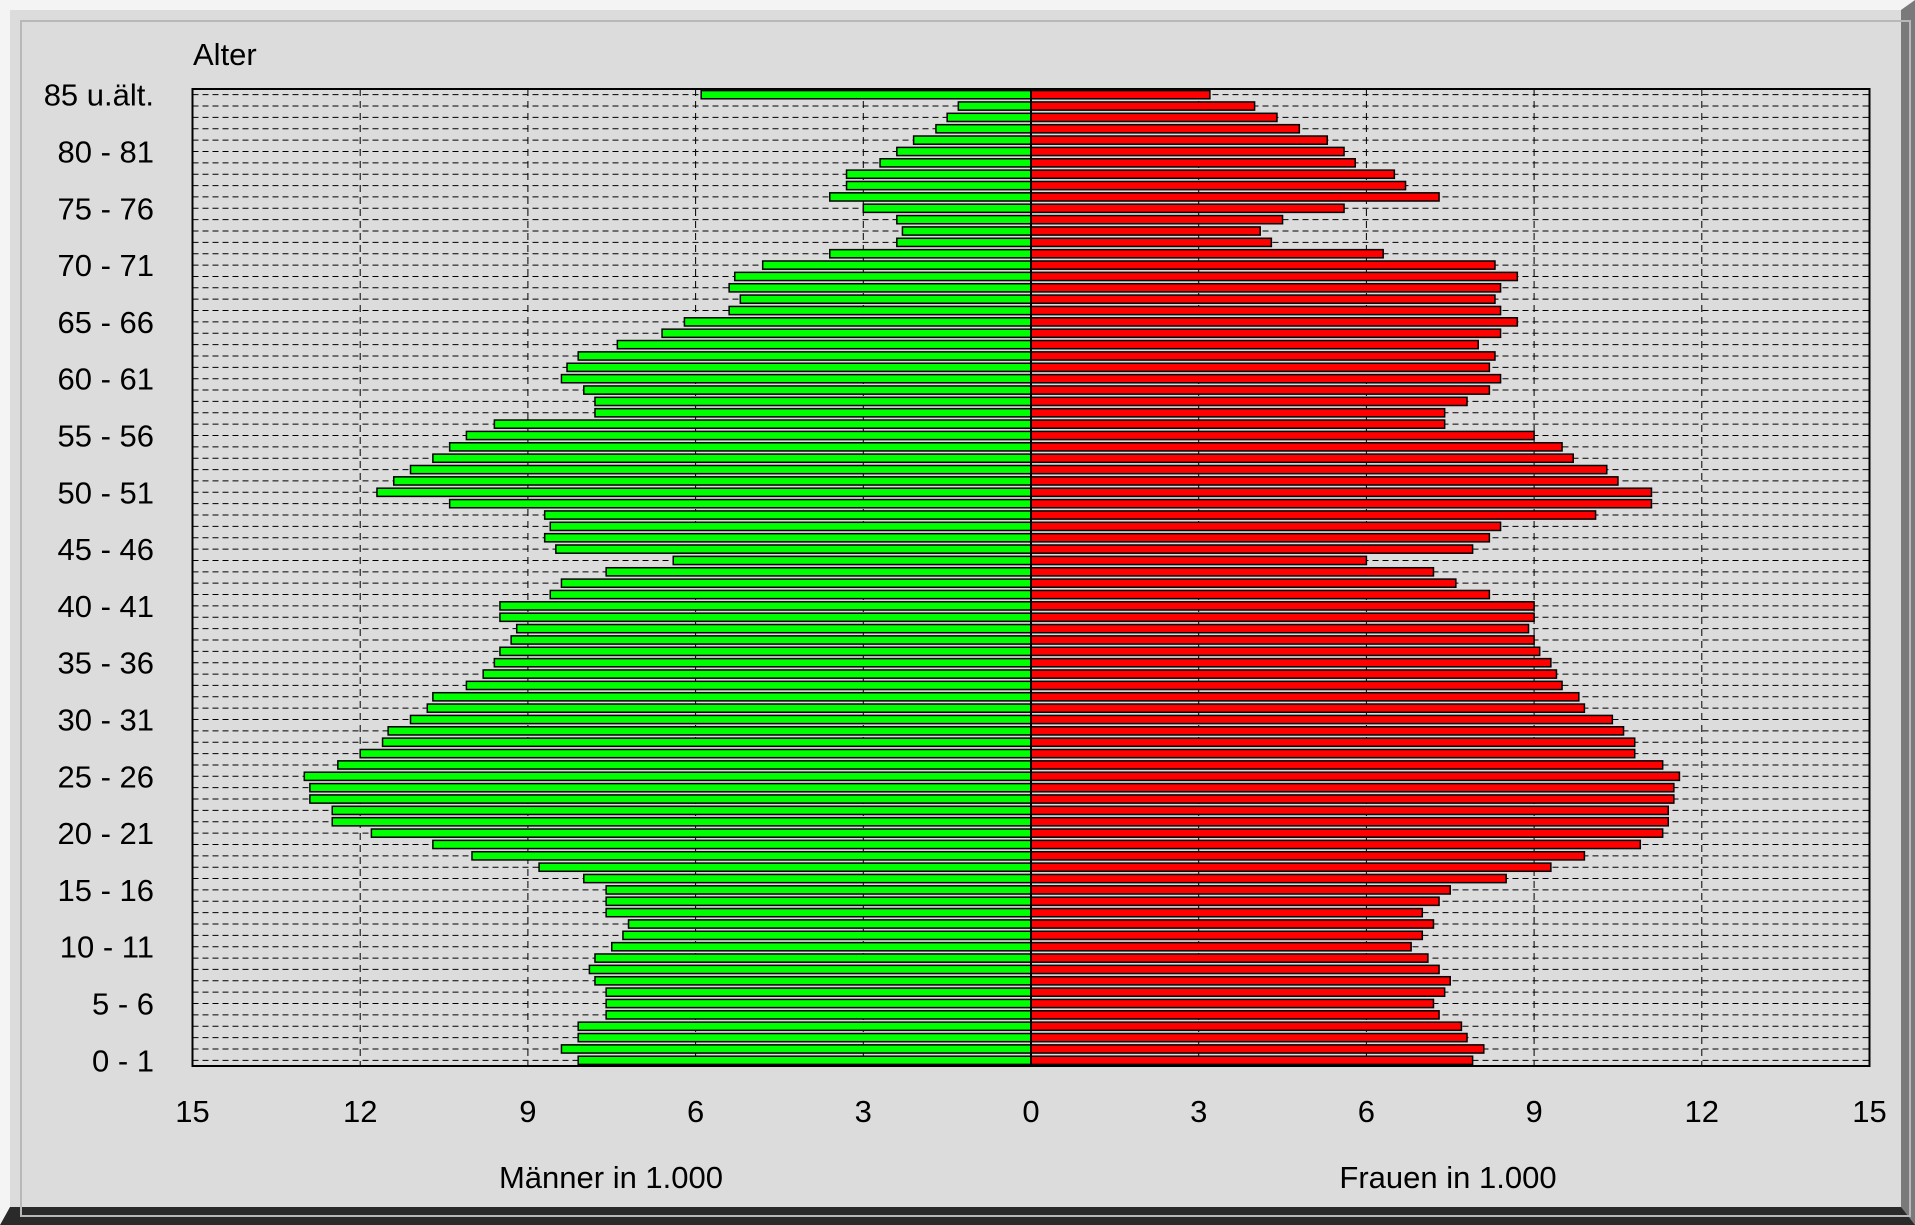  What do you see at coordinates (105, 208) in the screenshot?
I see `y-tick-label: 75 - 76` at bounding box center [105, 208].